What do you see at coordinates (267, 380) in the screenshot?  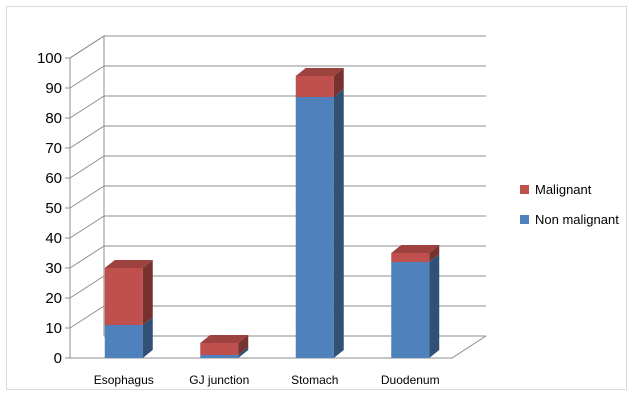 I see `x-axis-labels: Esophagus GJ junction Stomach Duodenum` at bounding box center [267, 380].